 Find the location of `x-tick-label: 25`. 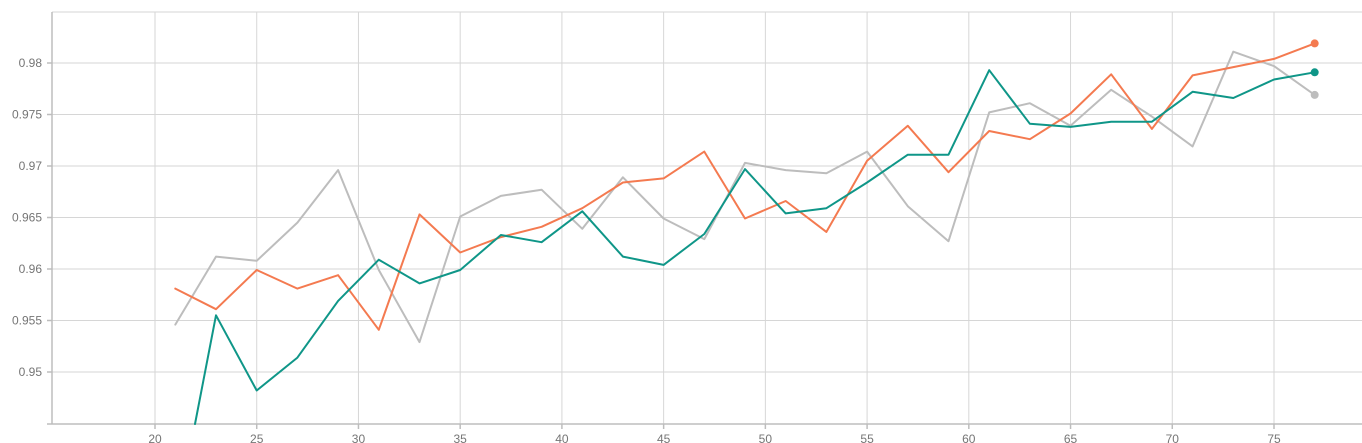

x-tick-label: 25 is located at coordinates (257, 437).